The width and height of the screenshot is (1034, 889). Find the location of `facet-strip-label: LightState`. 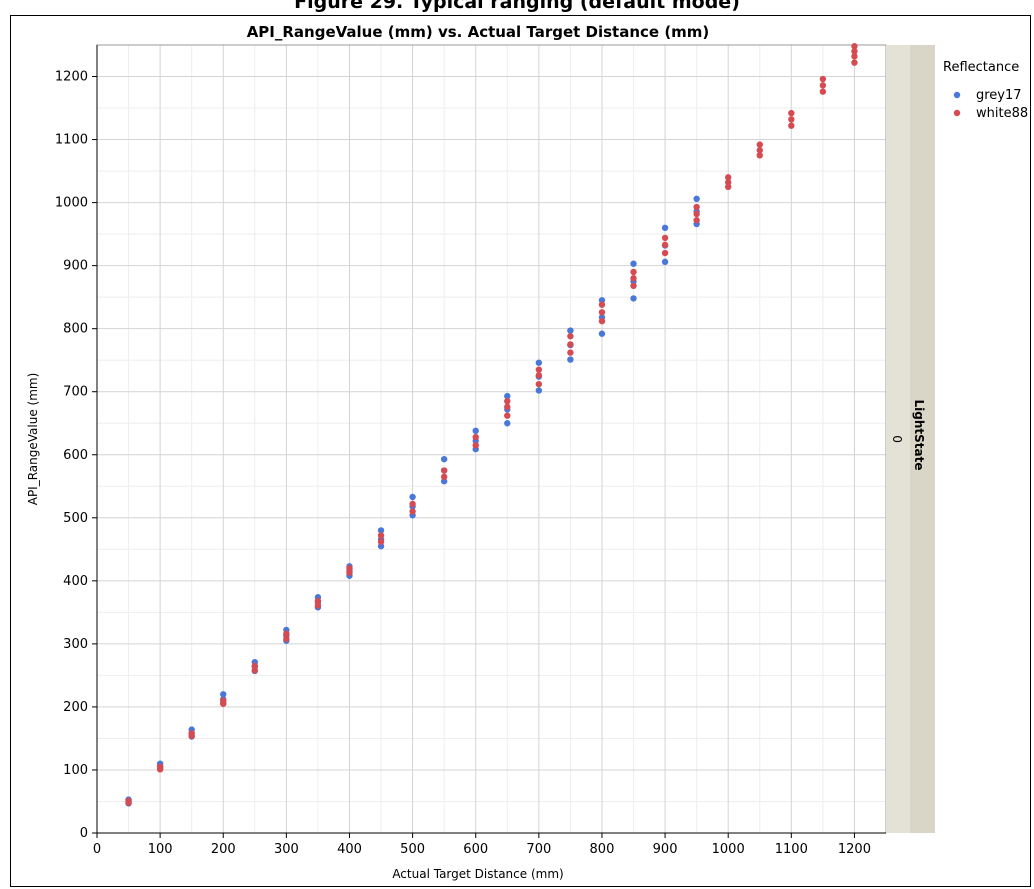

facet-strip-label: LightState is located at coordinates (919, 435).